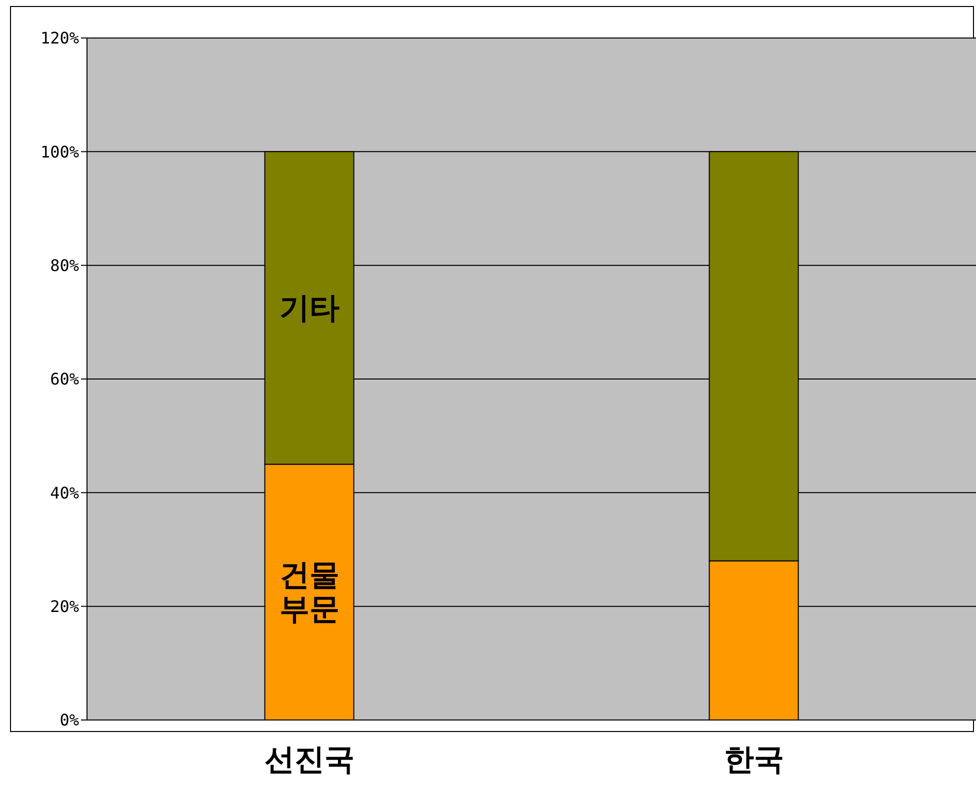  Describe the element at coordinates (65, 266) in the screenshot. I see `y-tick-label: 80%` at that location.